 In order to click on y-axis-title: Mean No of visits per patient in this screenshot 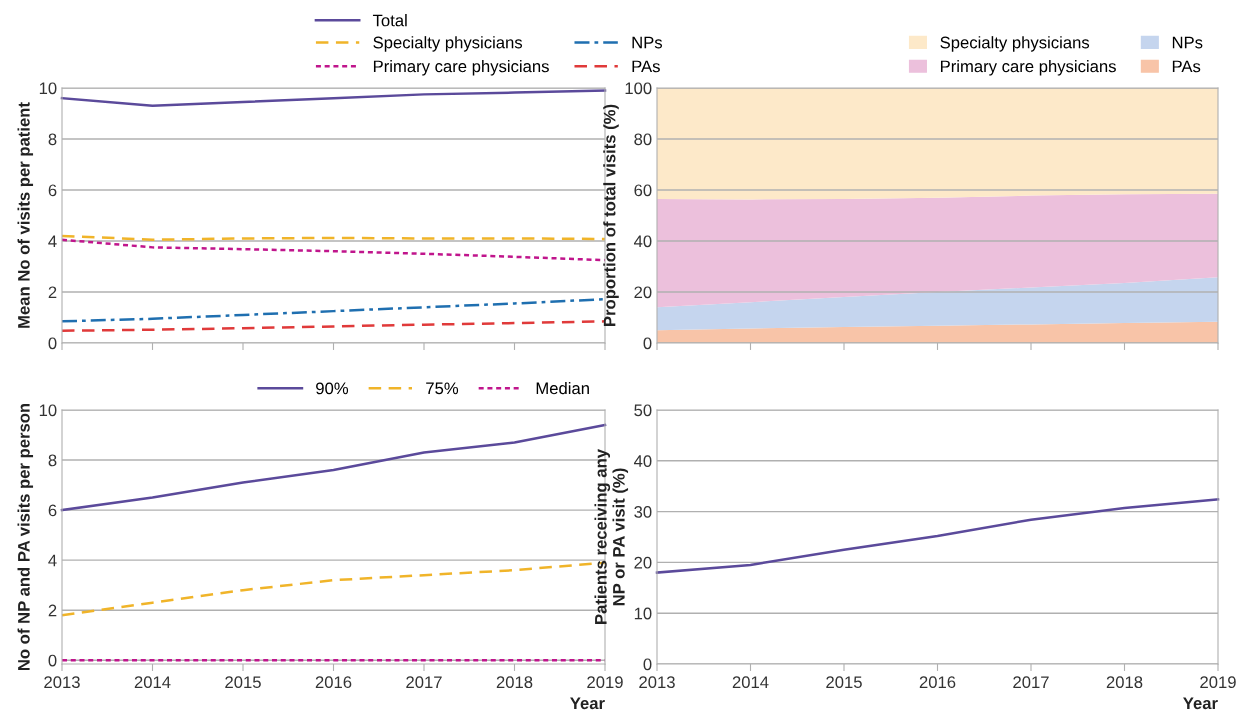, I will do `click(25, 215)`.